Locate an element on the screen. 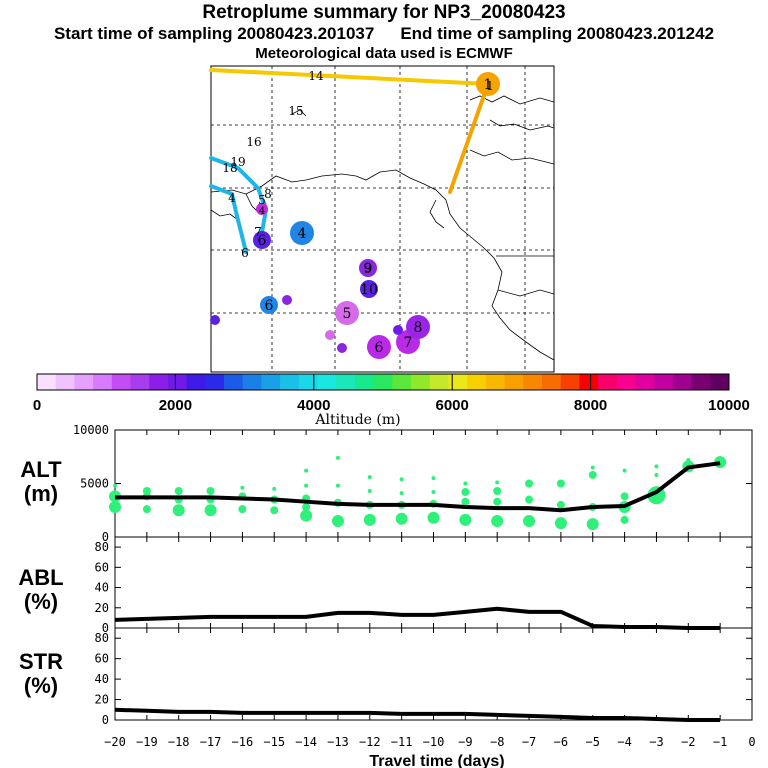 Image resolution: width=768 pixels, height=768 pixels. str-ytick-label: 40 is located at coordinates (102, 679).